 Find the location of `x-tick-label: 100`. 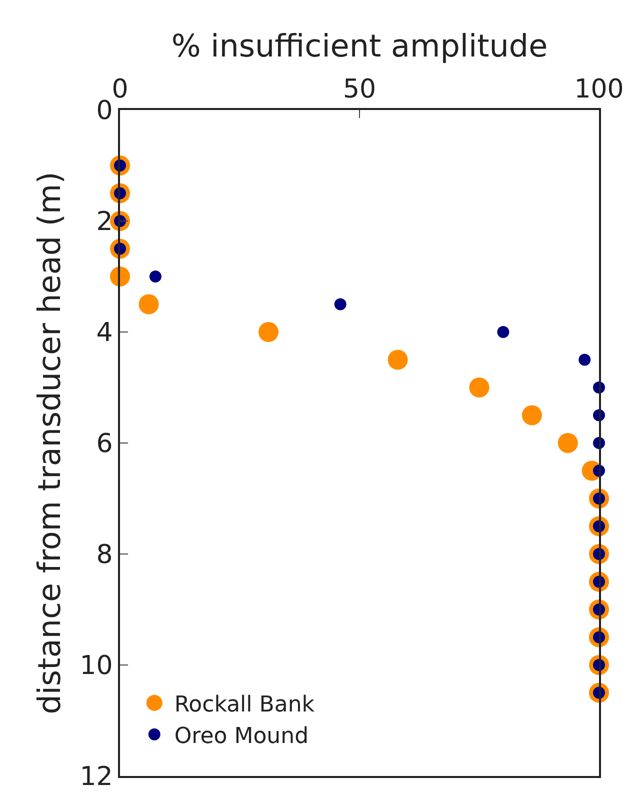

x-tick-label: 100 is located at coordinates (599, 89).